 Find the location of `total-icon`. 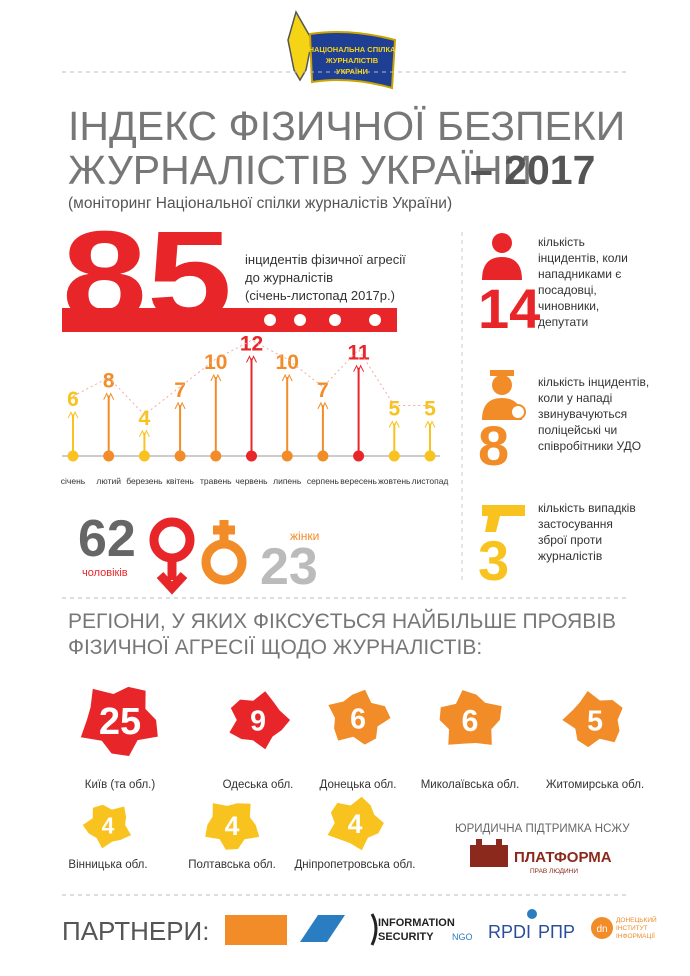

total-icon is located at coordinates (375, 320).